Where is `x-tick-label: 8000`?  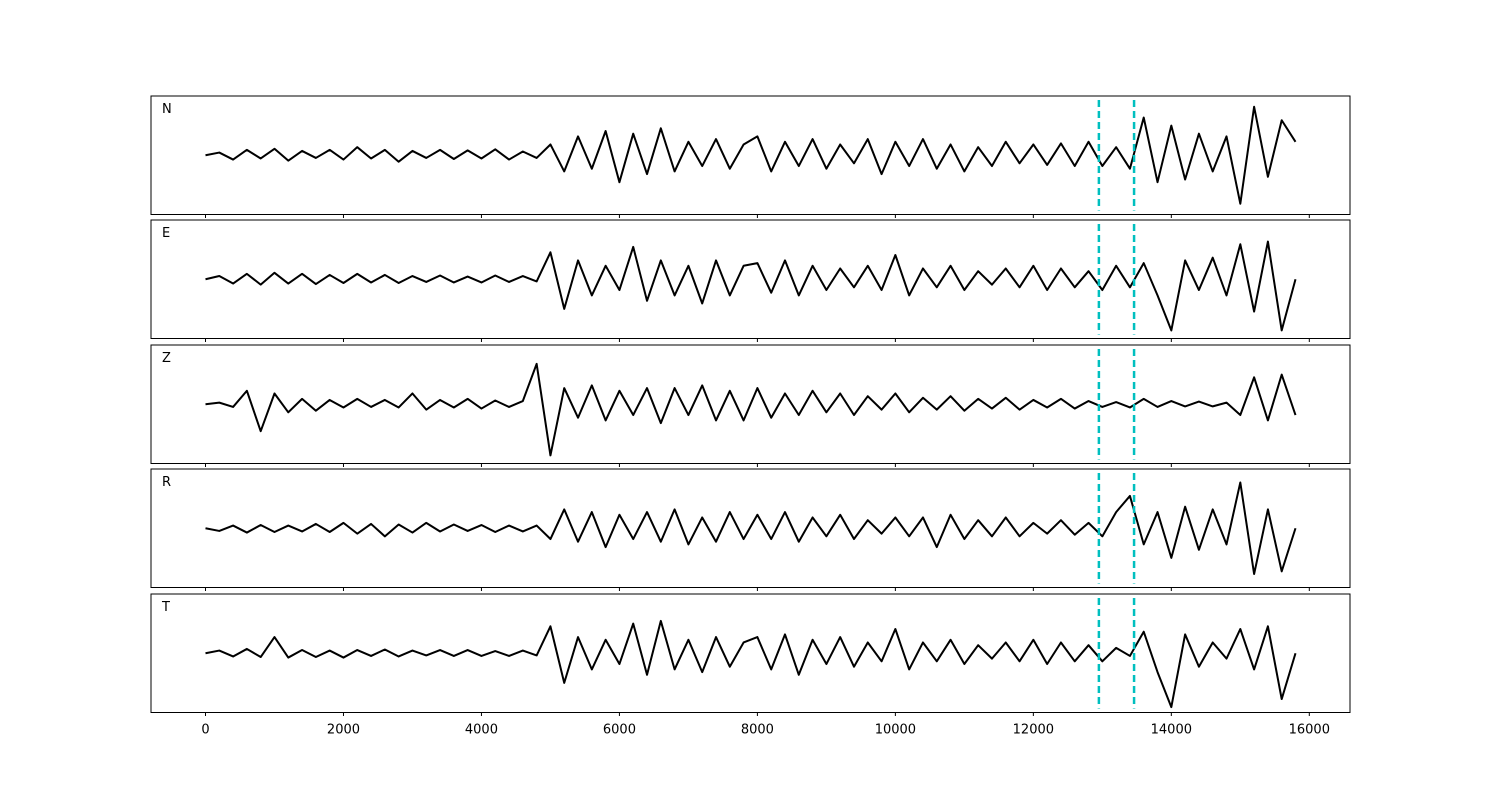 x-tick-label: 8000 is located at coordinates (757, 730).